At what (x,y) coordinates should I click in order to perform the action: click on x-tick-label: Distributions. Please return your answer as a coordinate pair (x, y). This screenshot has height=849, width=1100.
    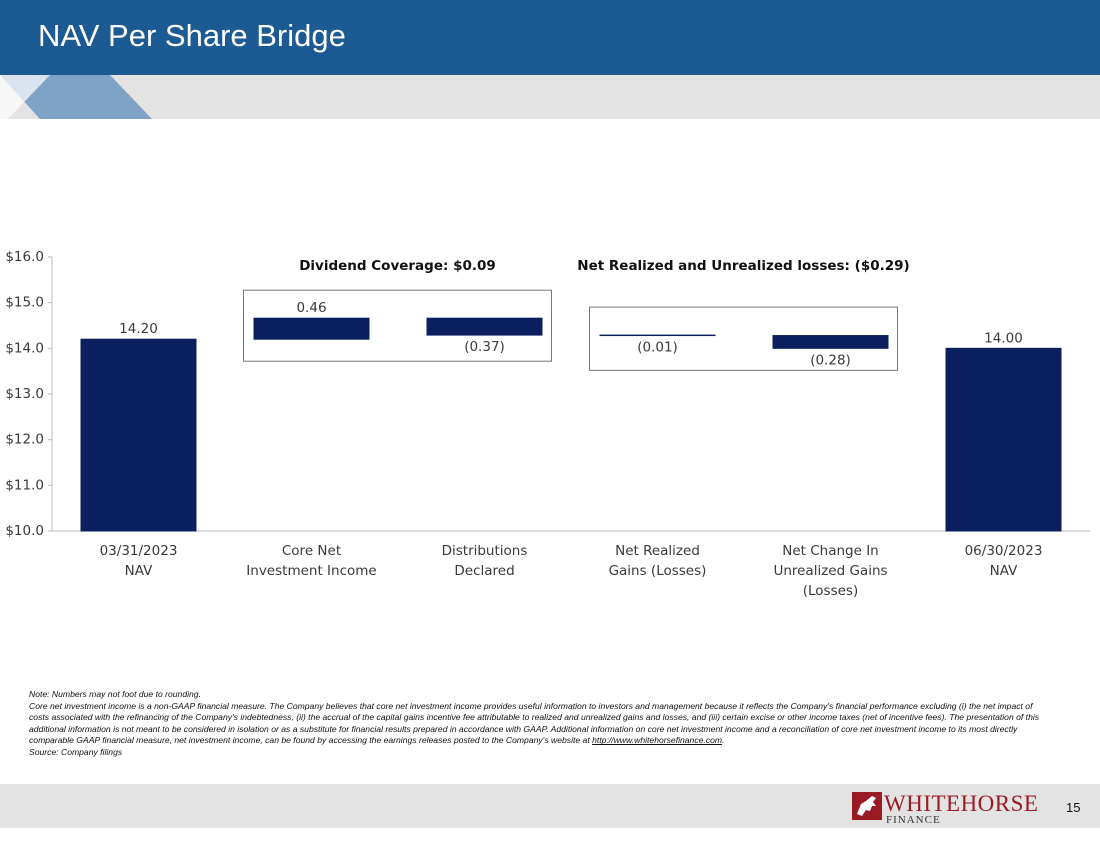
    Looking at the image, I should click on (485, 551).